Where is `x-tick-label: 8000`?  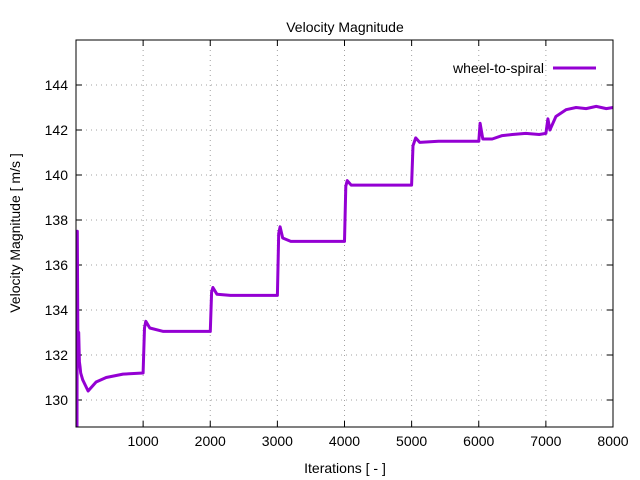
x-tick-label: 8000 is located at coordinates (612, 441).